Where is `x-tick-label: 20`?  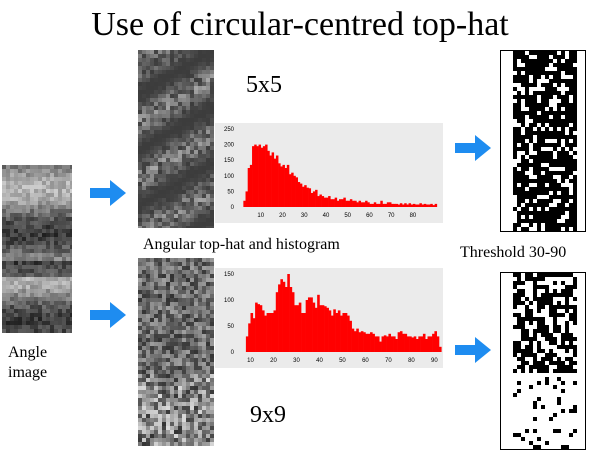 x-tick-label: 20 is located at coordinates (273, 361).